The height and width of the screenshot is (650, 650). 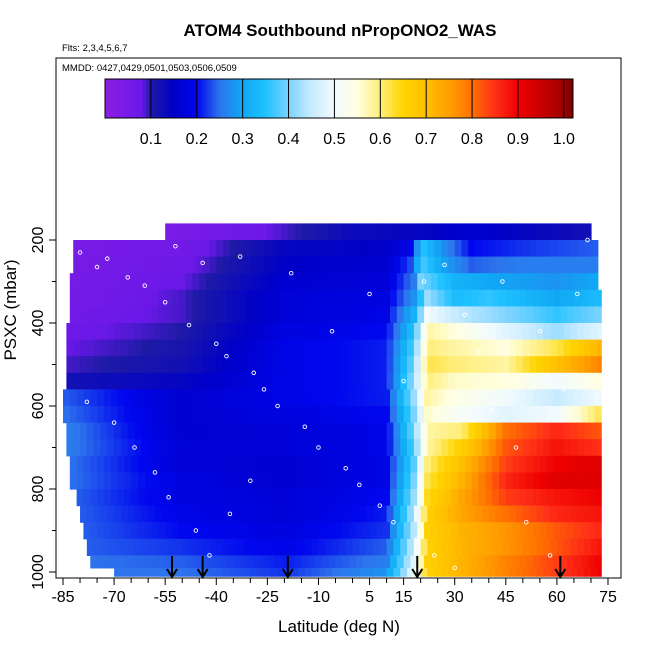 I want to click on y-tick-label: 600, so click(x=38, y=406).